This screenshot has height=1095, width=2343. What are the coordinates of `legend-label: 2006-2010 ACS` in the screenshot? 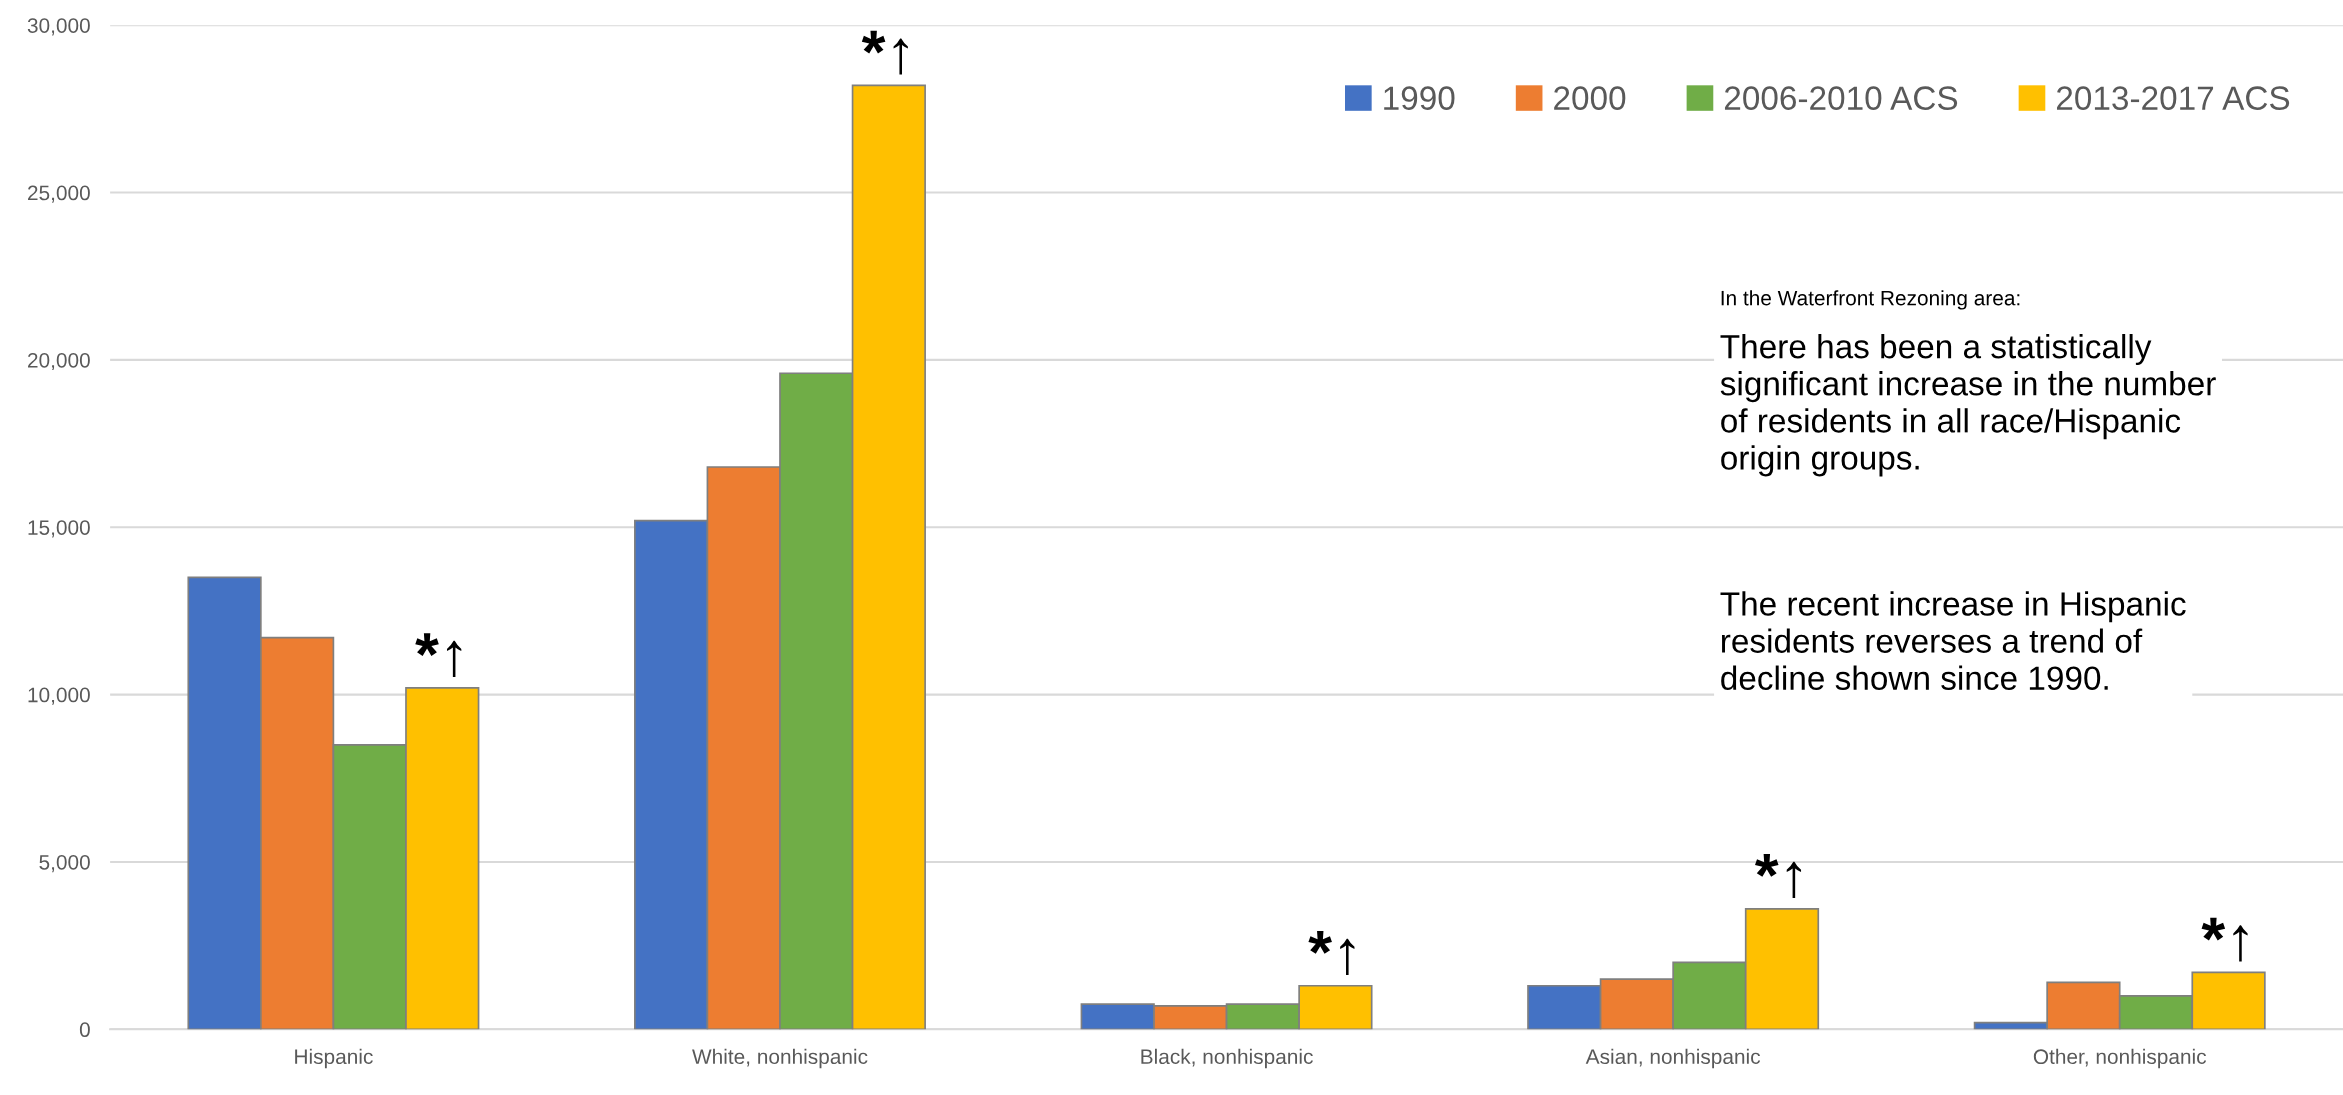 It's located at (1841, 98).